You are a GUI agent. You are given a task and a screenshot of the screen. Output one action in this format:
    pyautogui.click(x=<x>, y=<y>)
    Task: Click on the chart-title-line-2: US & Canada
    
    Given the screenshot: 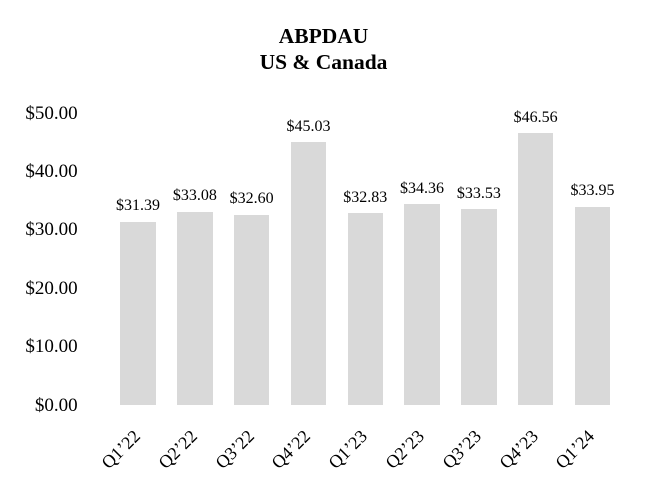 What is the action you would take?
    pyautogui.click(x=323, y=61)
    